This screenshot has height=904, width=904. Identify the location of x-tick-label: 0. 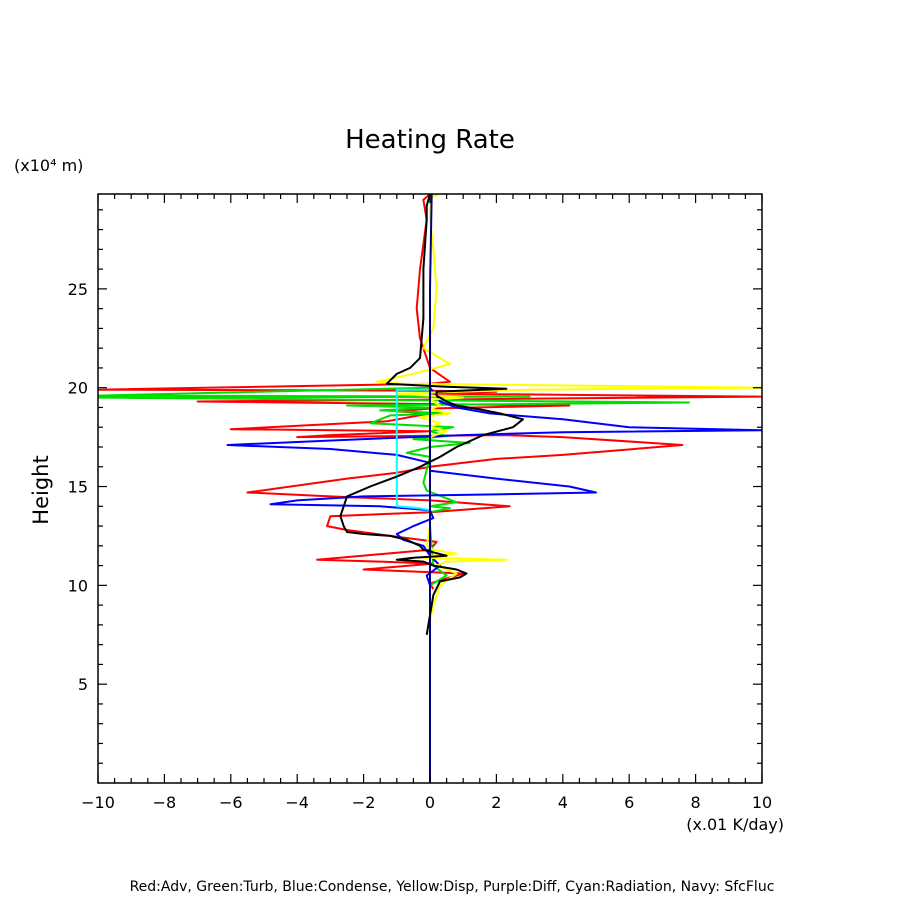
(430, 802).